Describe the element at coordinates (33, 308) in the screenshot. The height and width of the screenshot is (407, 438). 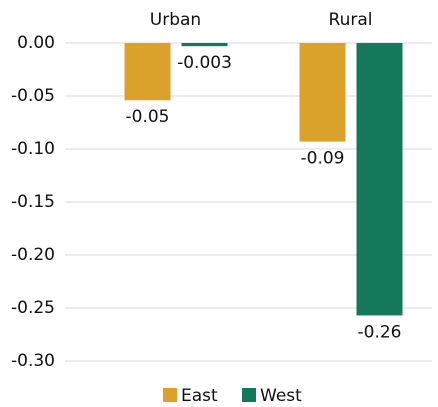
I see `y-tick-label: -0.25` at that location.